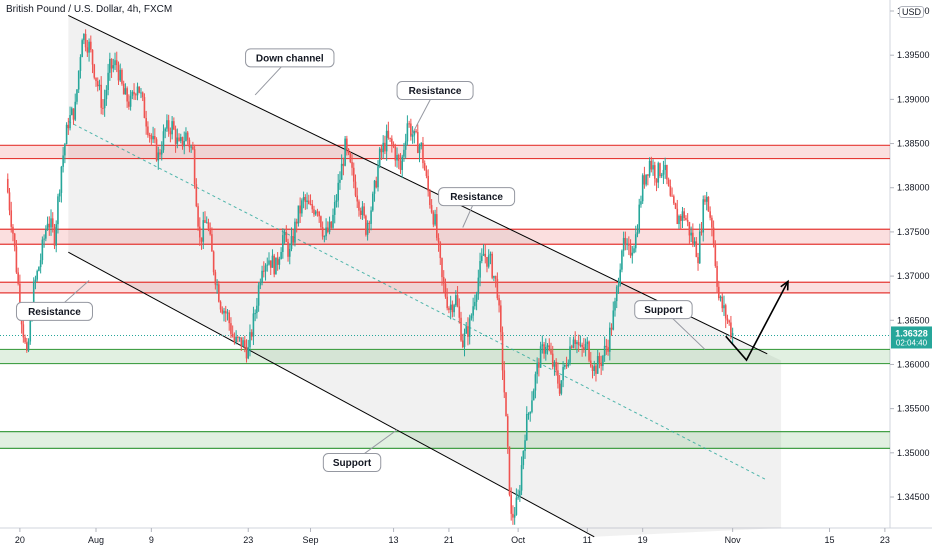 The width and height of the screenshot is (932, 550). I want to click on y-tick-label: 1.36500, so click(913, 320).